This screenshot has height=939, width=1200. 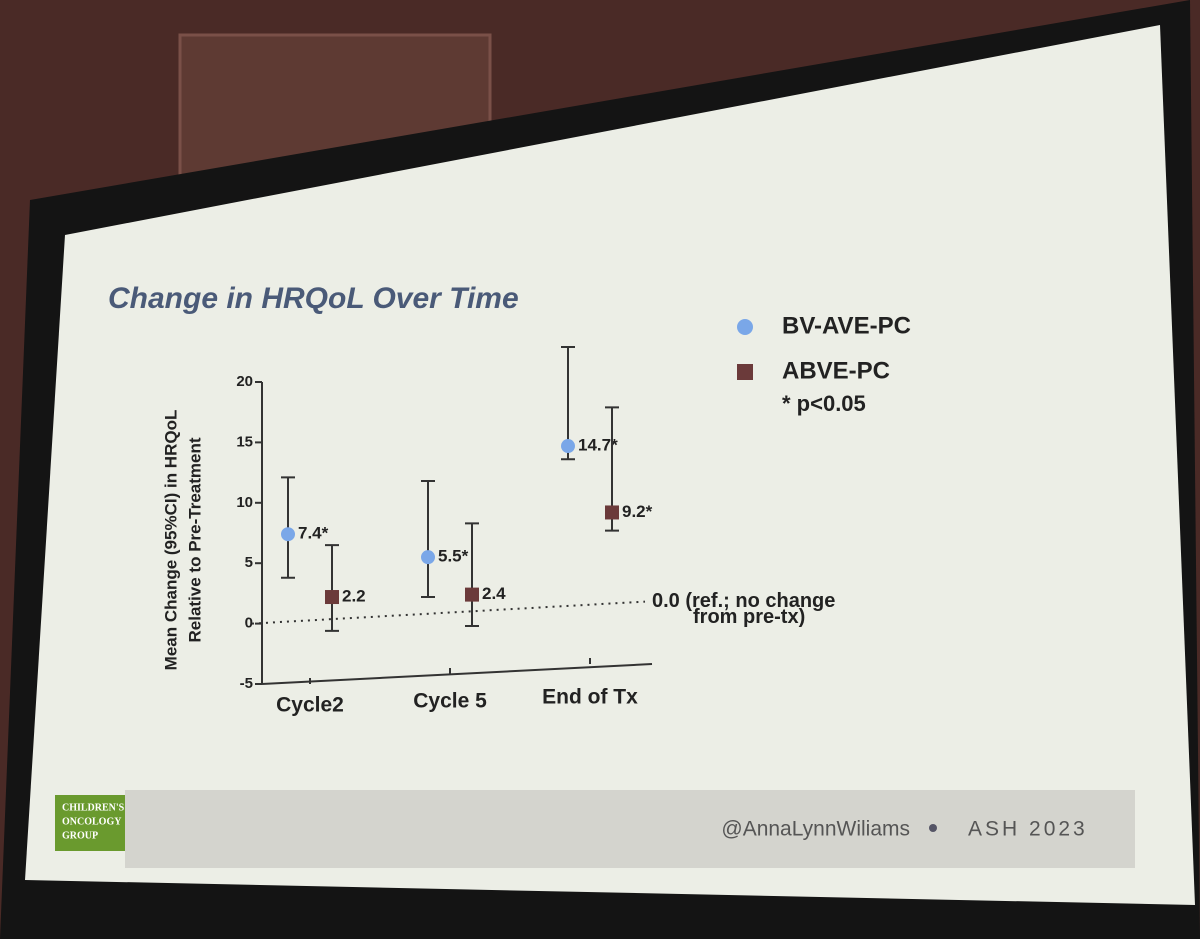 I want to click on y-tick-label: 5, so click(x=249, y=562).